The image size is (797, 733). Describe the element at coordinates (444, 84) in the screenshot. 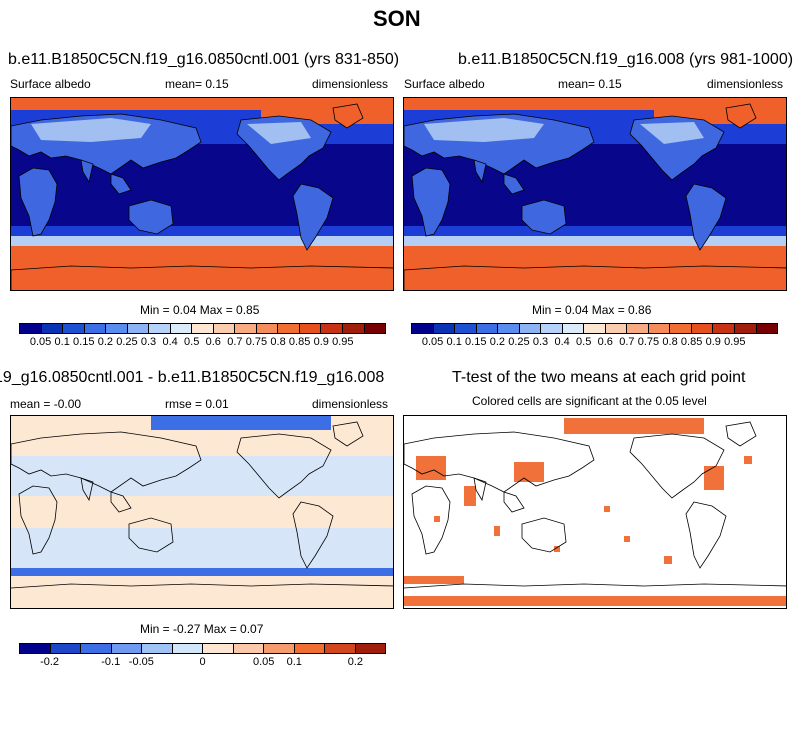

I see `panel-label-top-right-variable: Surface albedo` at that location.